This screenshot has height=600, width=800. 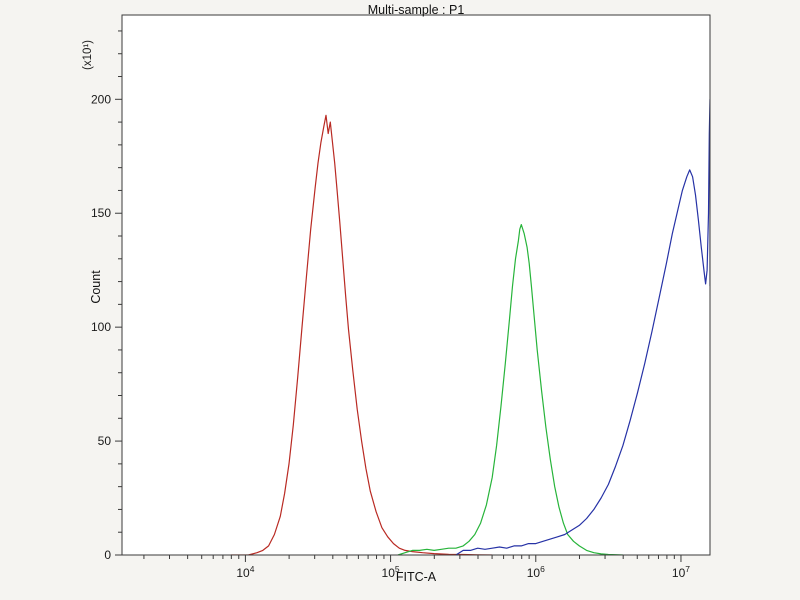 What do you see at coordinates (107, 555) in the screenshot?
I see `y-tick-label: 0` at bounding box center [107, 555].